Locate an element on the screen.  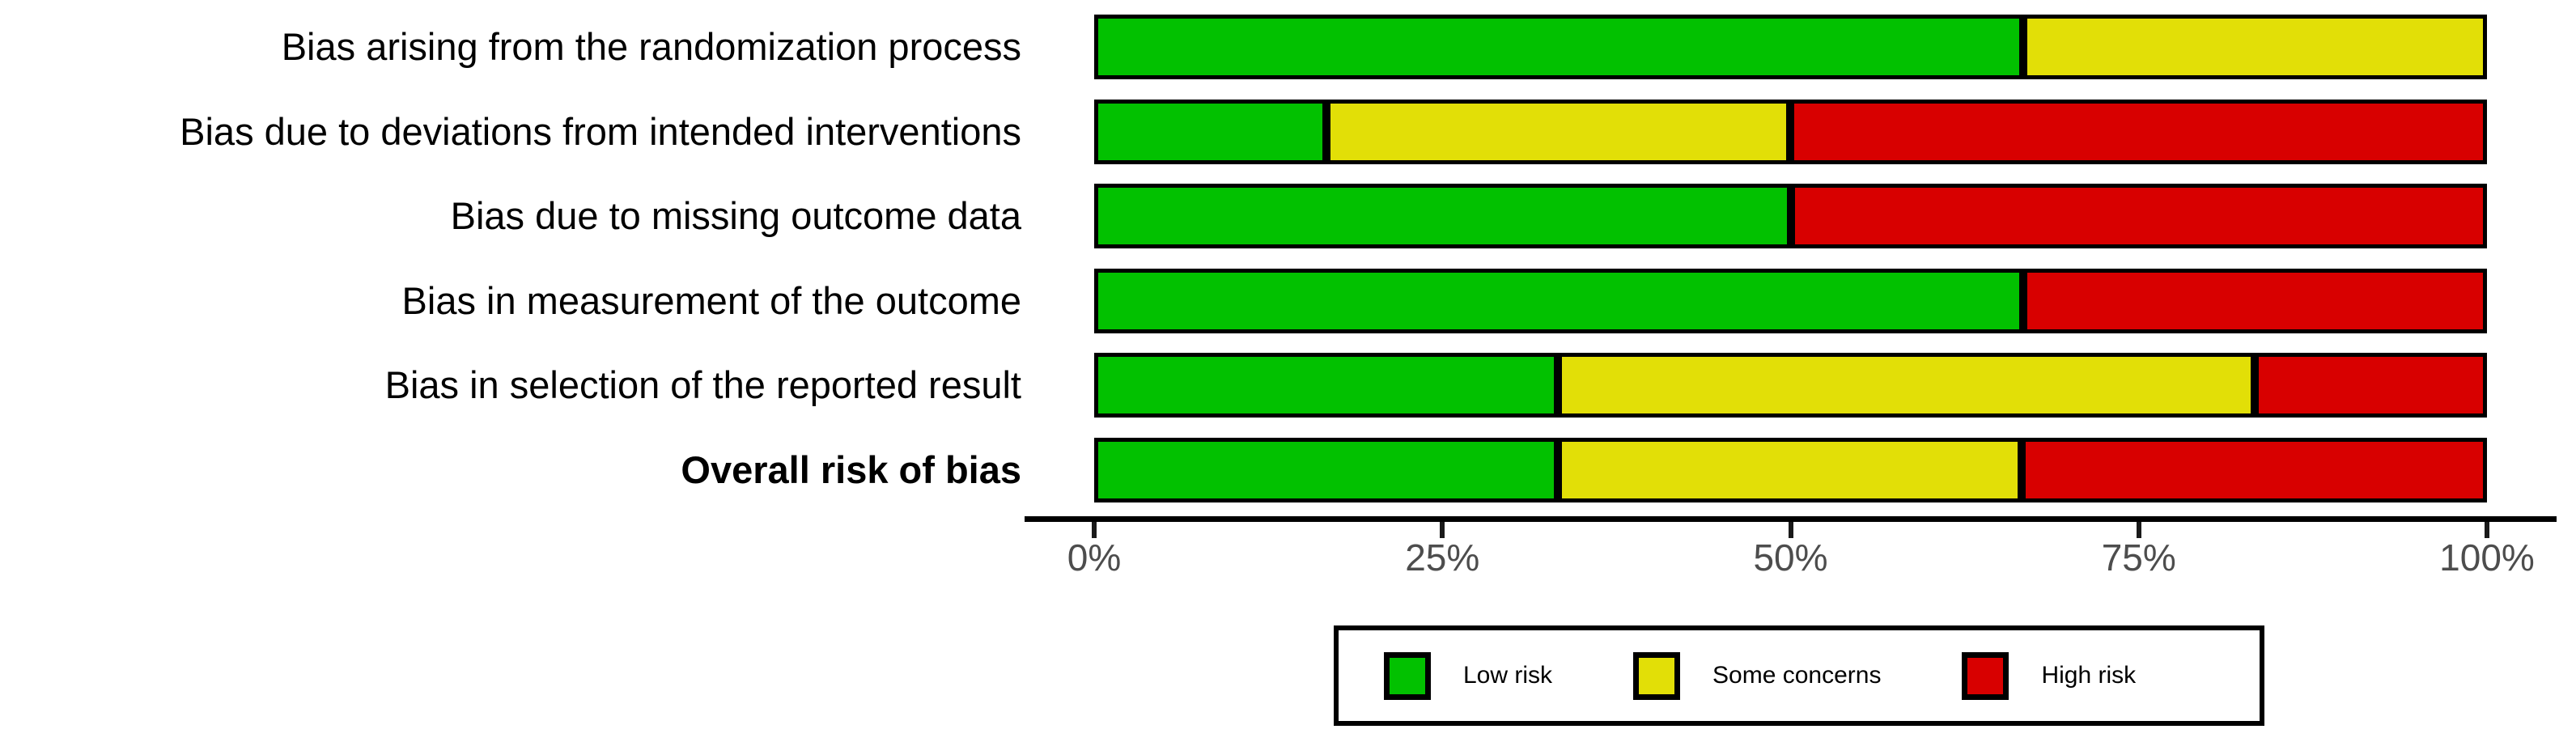
legend-item-high-risk: High risk is located at coordinates (2049, 676).